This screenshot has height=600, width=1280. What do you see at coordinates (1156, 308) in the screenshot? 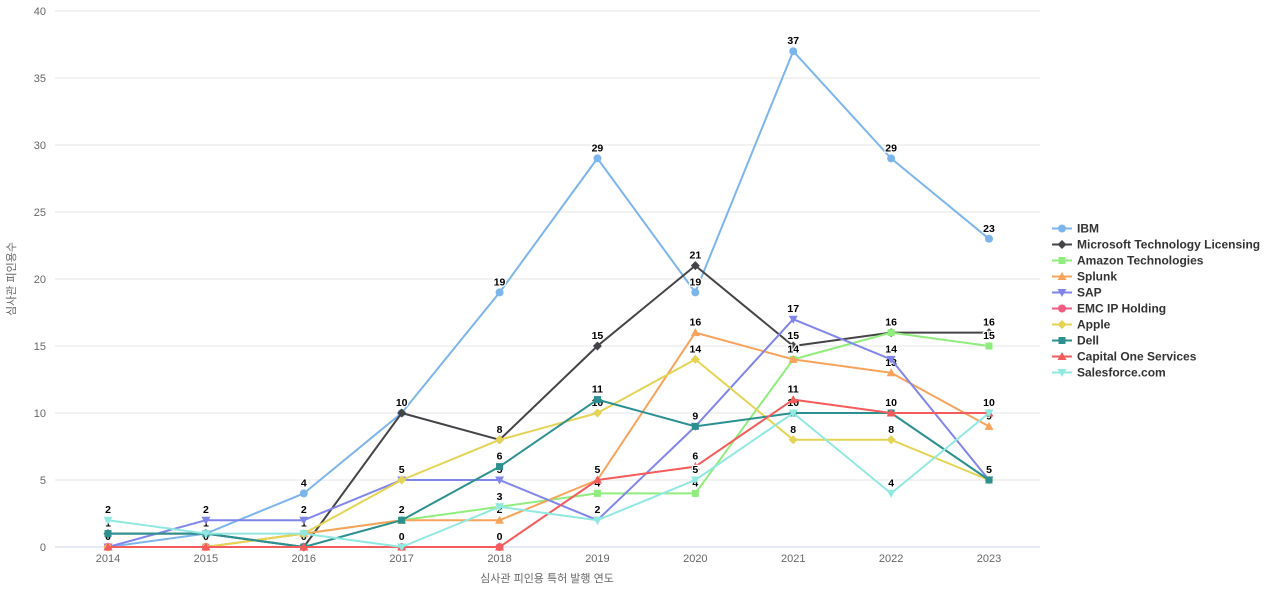
I see `legend-item-emc-ip-holding: EMC IP Holding` at bounding box center [1156, 308].